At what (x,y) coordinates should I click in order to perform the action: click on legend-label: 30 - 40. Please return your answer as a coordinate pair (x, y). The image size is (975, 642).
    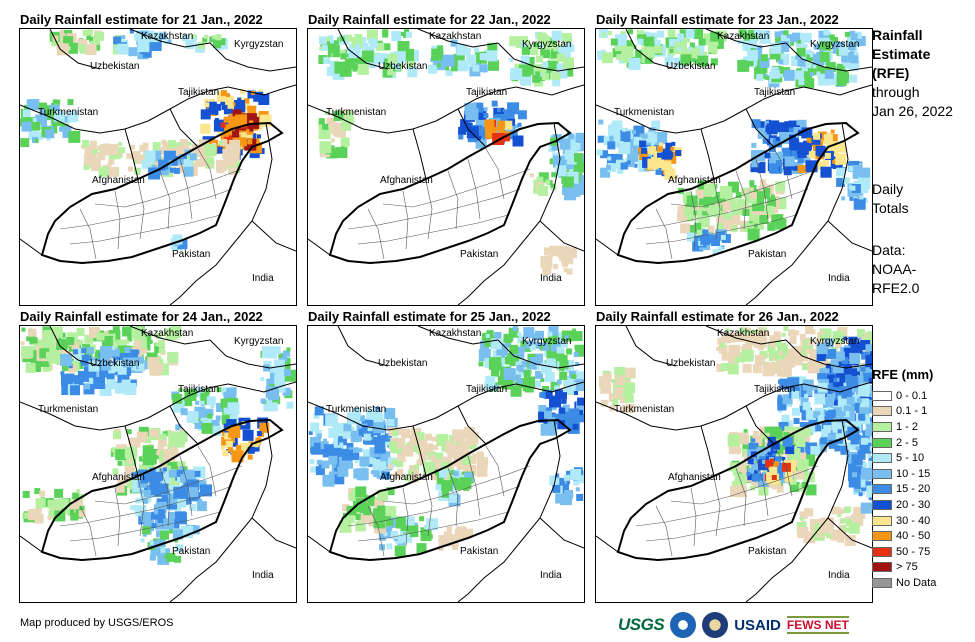
    Looking at the image, I should click on (913, 520).